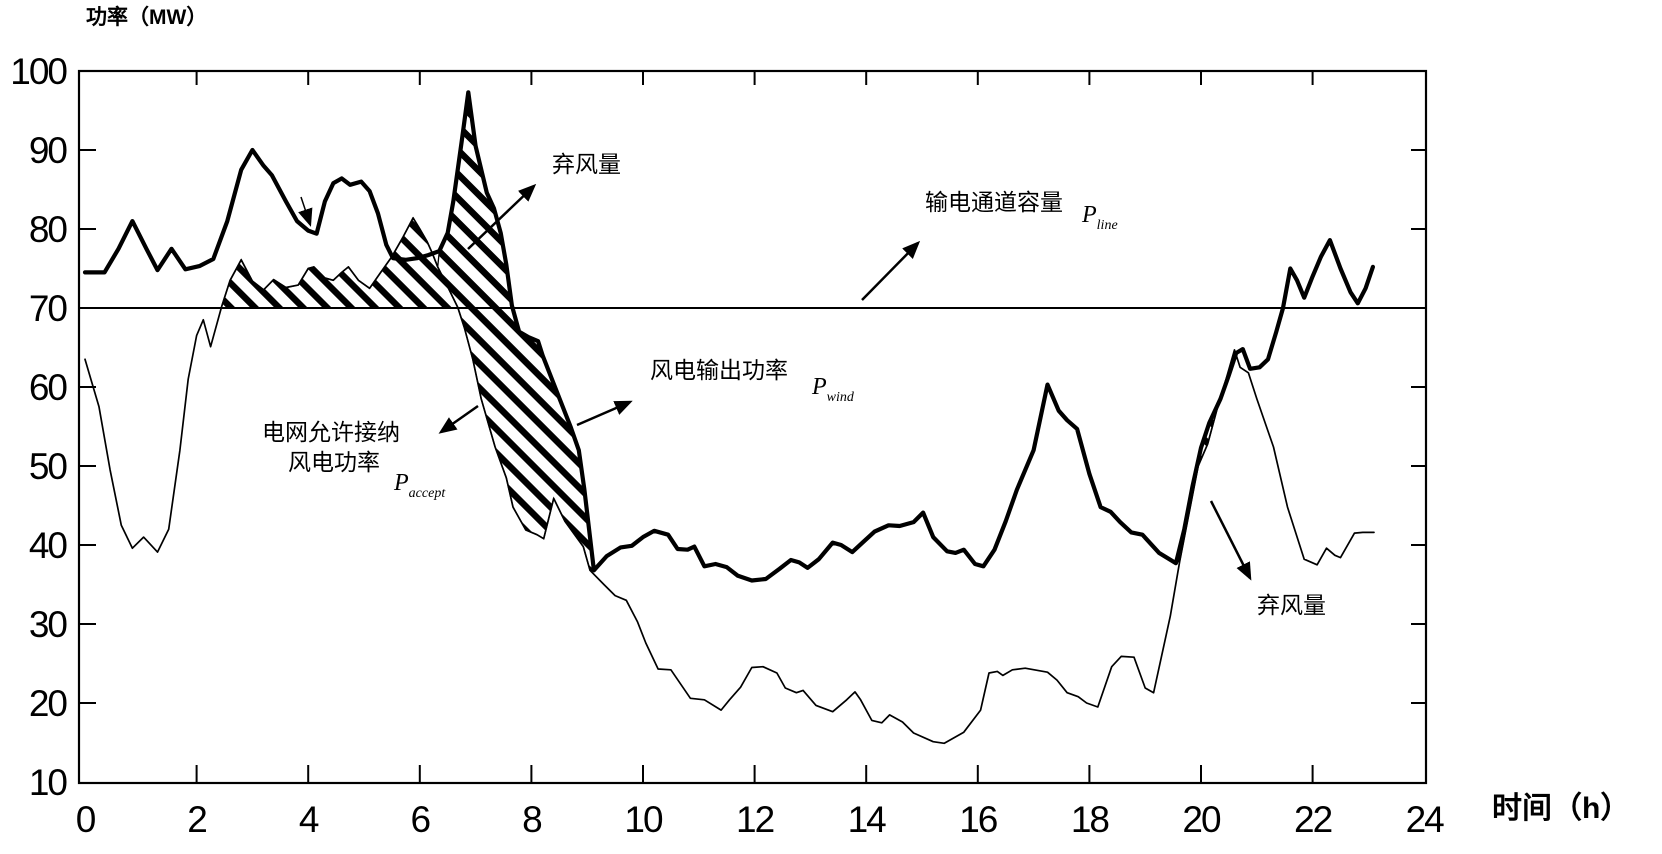  Describe the element at coordinates (48, 150) in the screenshot. I see `y-tick-label: 90` at that location.